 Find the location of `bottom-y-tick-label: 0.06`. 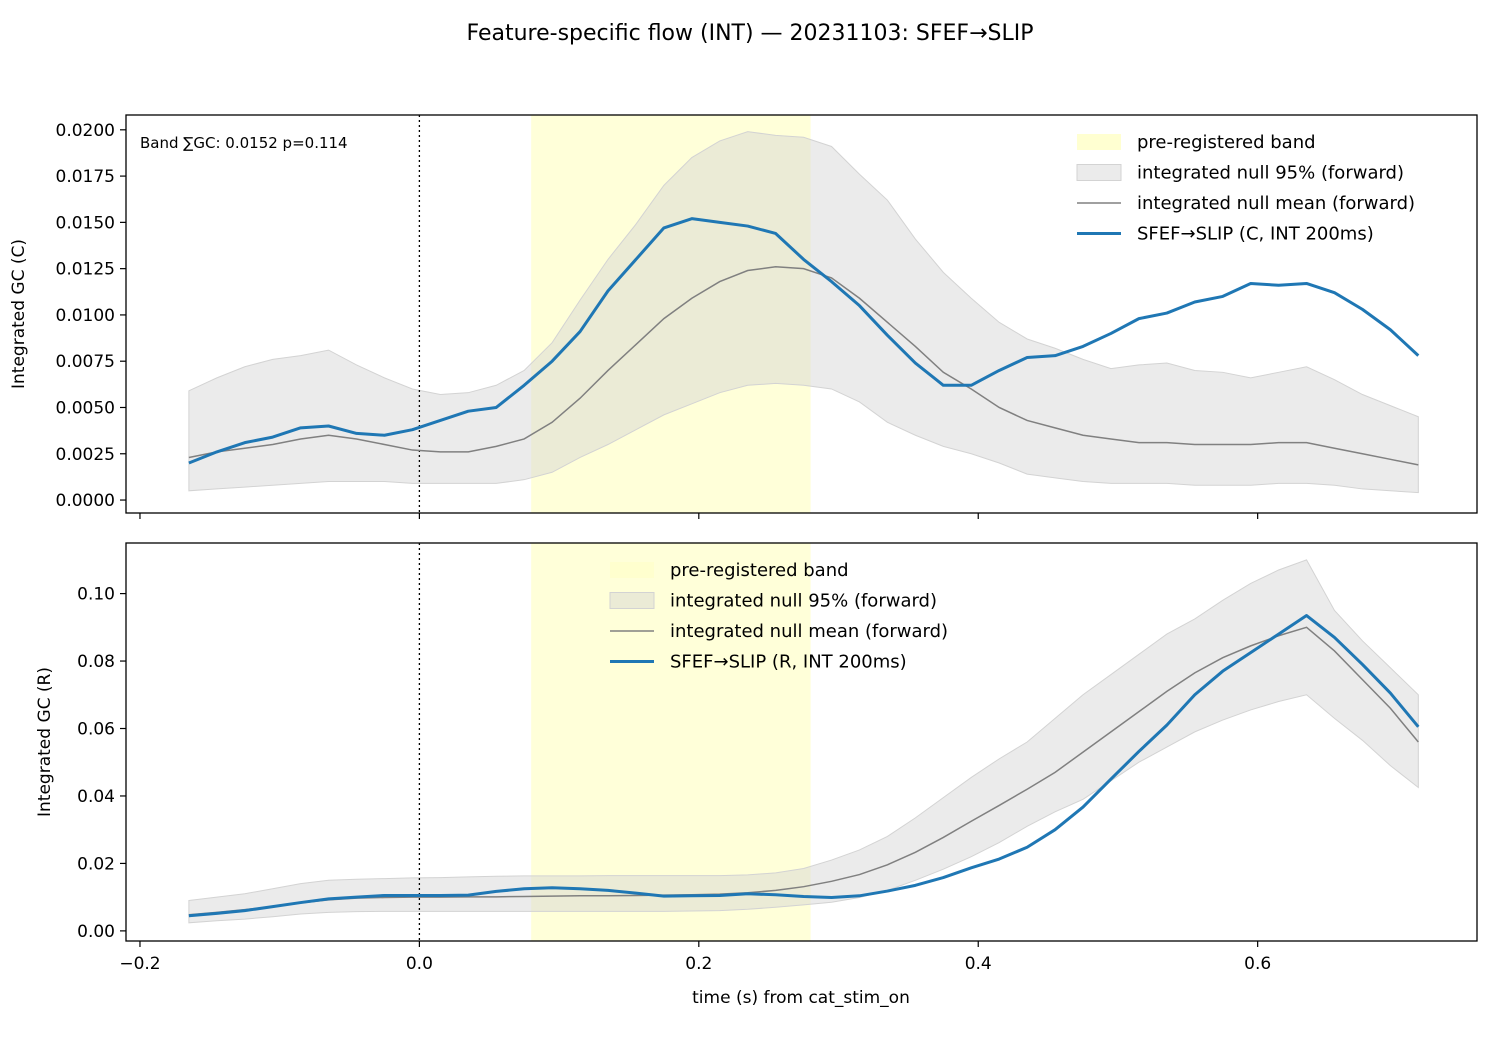

bottom-y-tick-label: 0.06 is located at coordinates (96, 730).